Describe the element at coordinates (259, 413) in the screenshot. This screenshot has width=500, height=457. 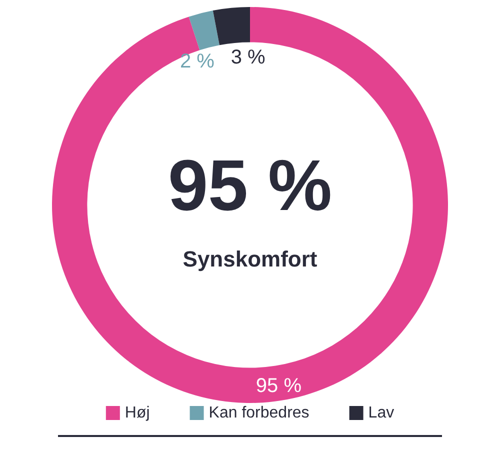
I see `legend-label: Kan forbedres` at that location.